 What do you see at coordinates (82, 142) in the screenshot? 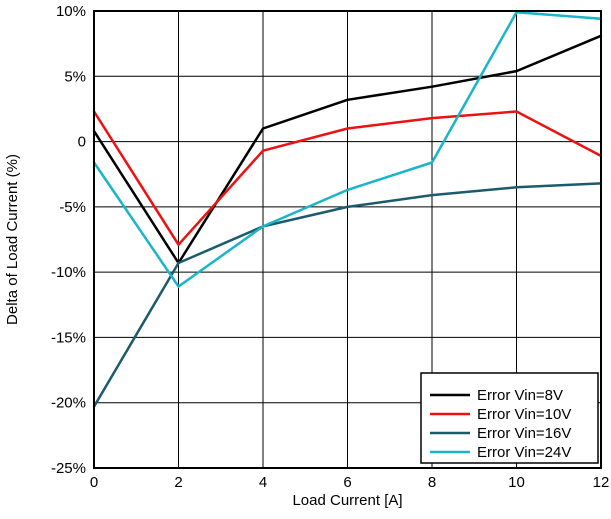
I see `y-tick-label: 0` at bounding box center [82, 142].